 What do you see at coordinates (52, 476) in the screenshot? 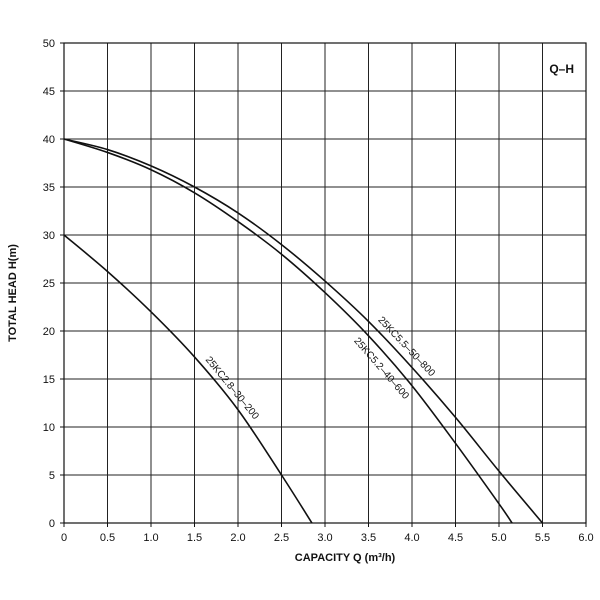
I see `y-tick-label: 5` at bounding box center [52, 476].